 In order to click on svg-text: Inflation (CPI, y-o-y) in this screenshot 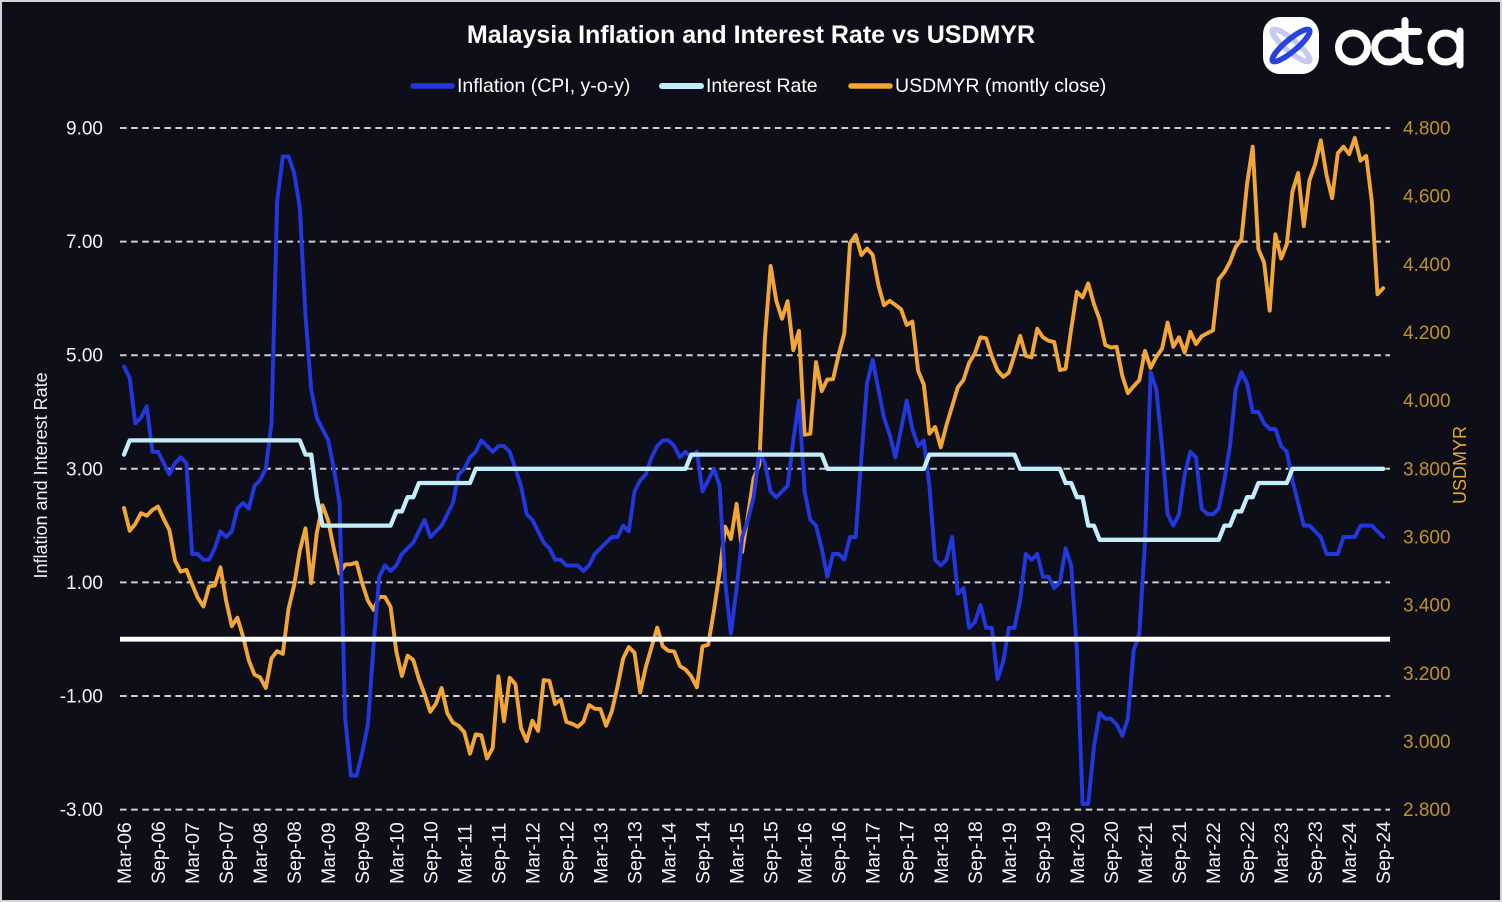, I will do `click(543, 86)`.